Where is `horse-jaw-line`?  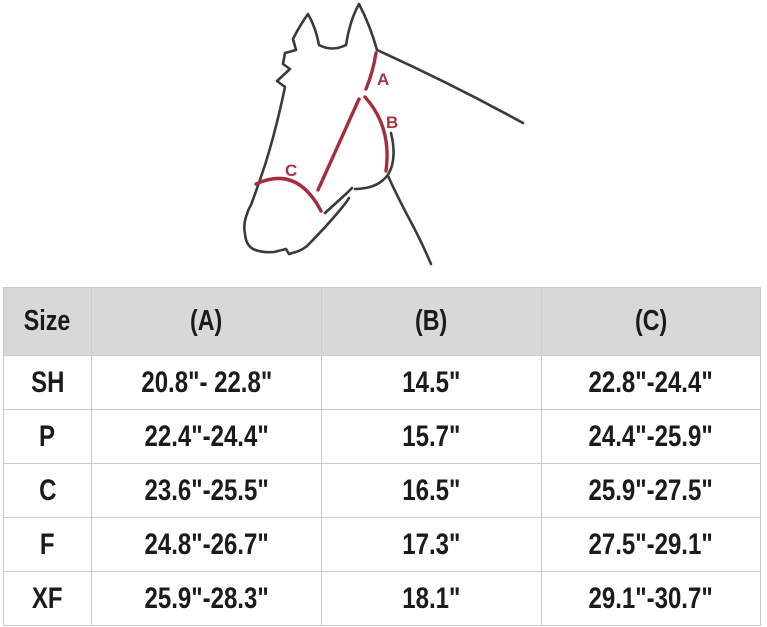
horse-jaw-line is located at coordinates (328, 222).